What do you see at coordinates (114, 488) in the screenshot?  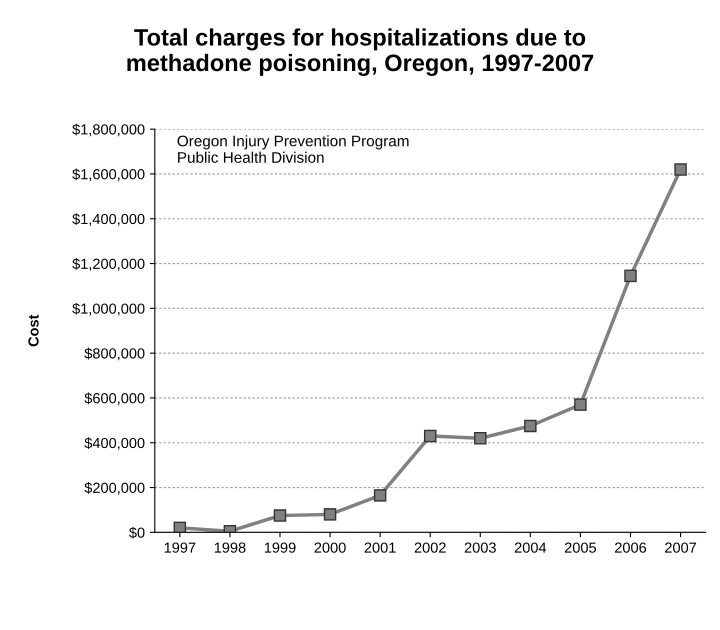 I see `y-tick-label: $200,000` at bounding box center [114, 488].